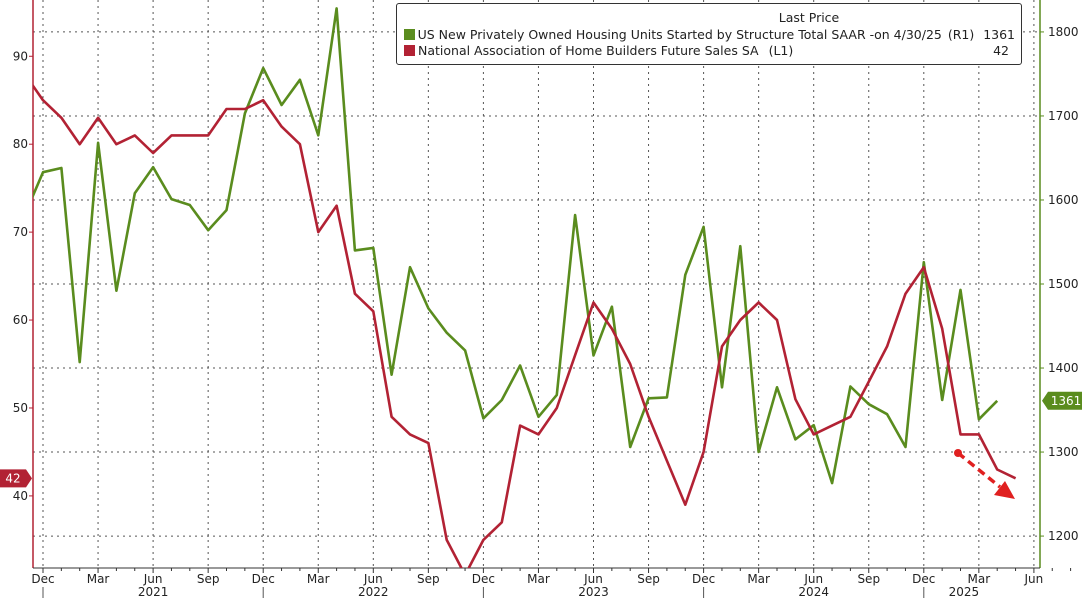 The height and width of the screenshot is (598, 1082). What do you see at coordinates (1063, 536) in the screenshot?
I see `right-tick-label: 1200` at bounding box center [1063, 536].